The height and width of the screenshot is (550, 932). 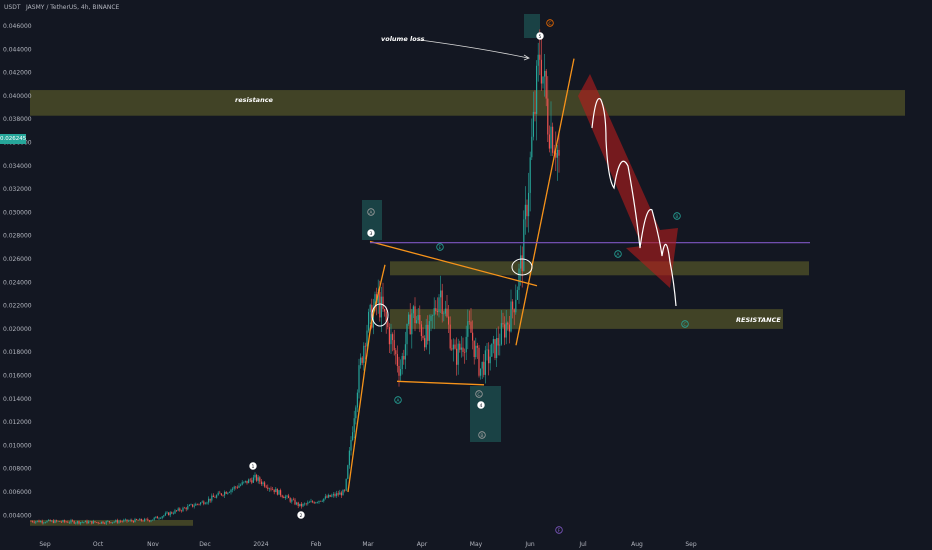 I want to click on x-tick-label: Jul, so click(x=582, y=544).